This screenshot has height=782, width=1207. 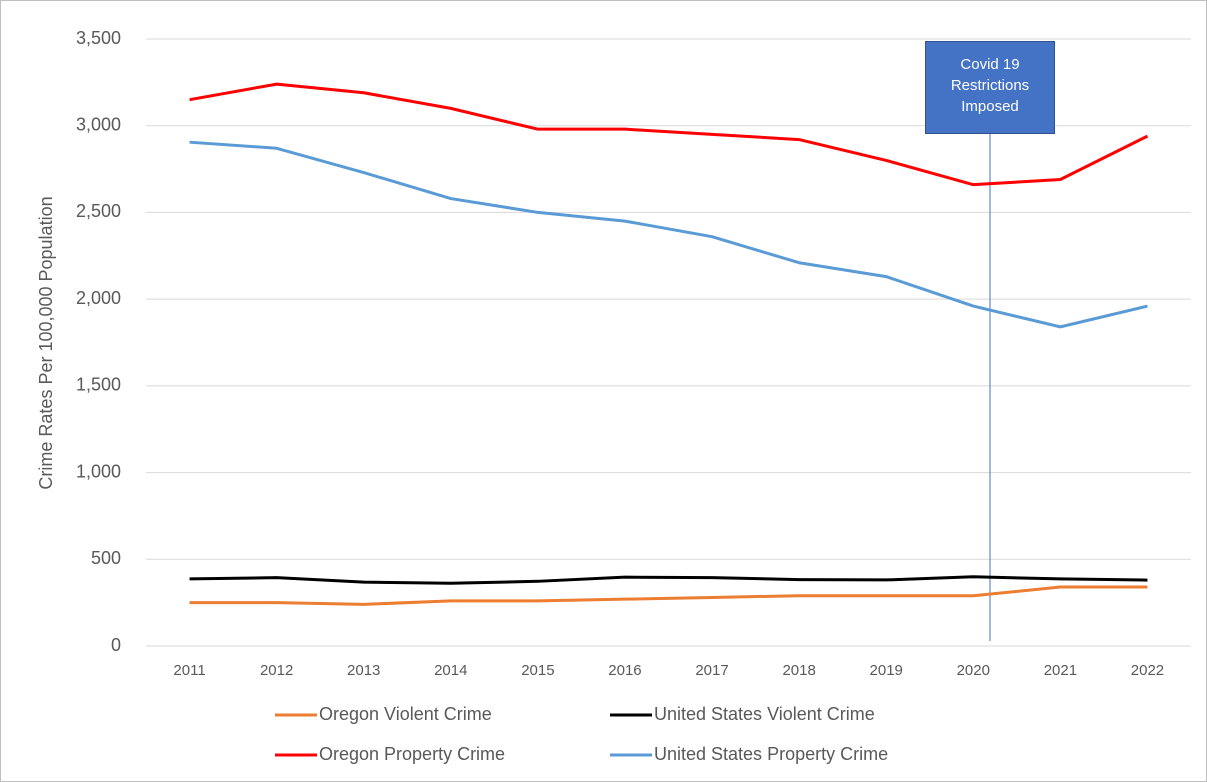 I want to click on x-tick-label: 2021, so click(x=1060, y=670).